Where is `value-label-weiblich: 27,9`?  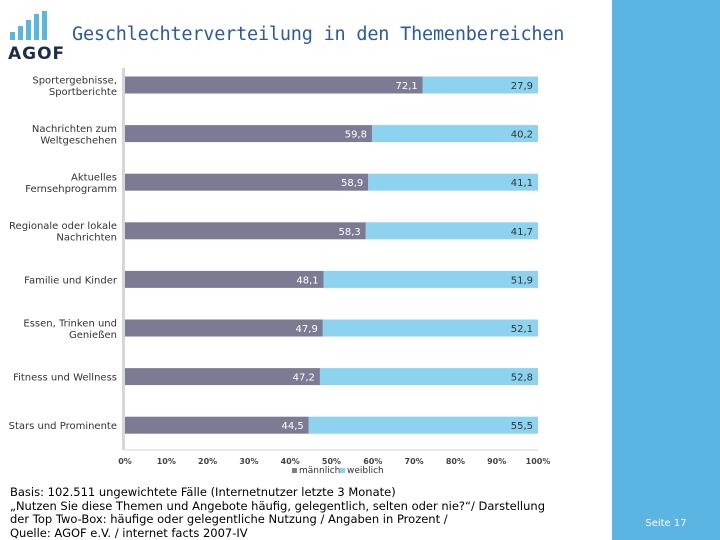 value-label-weiblich: 27,9 is located at coordinates (522, 86).